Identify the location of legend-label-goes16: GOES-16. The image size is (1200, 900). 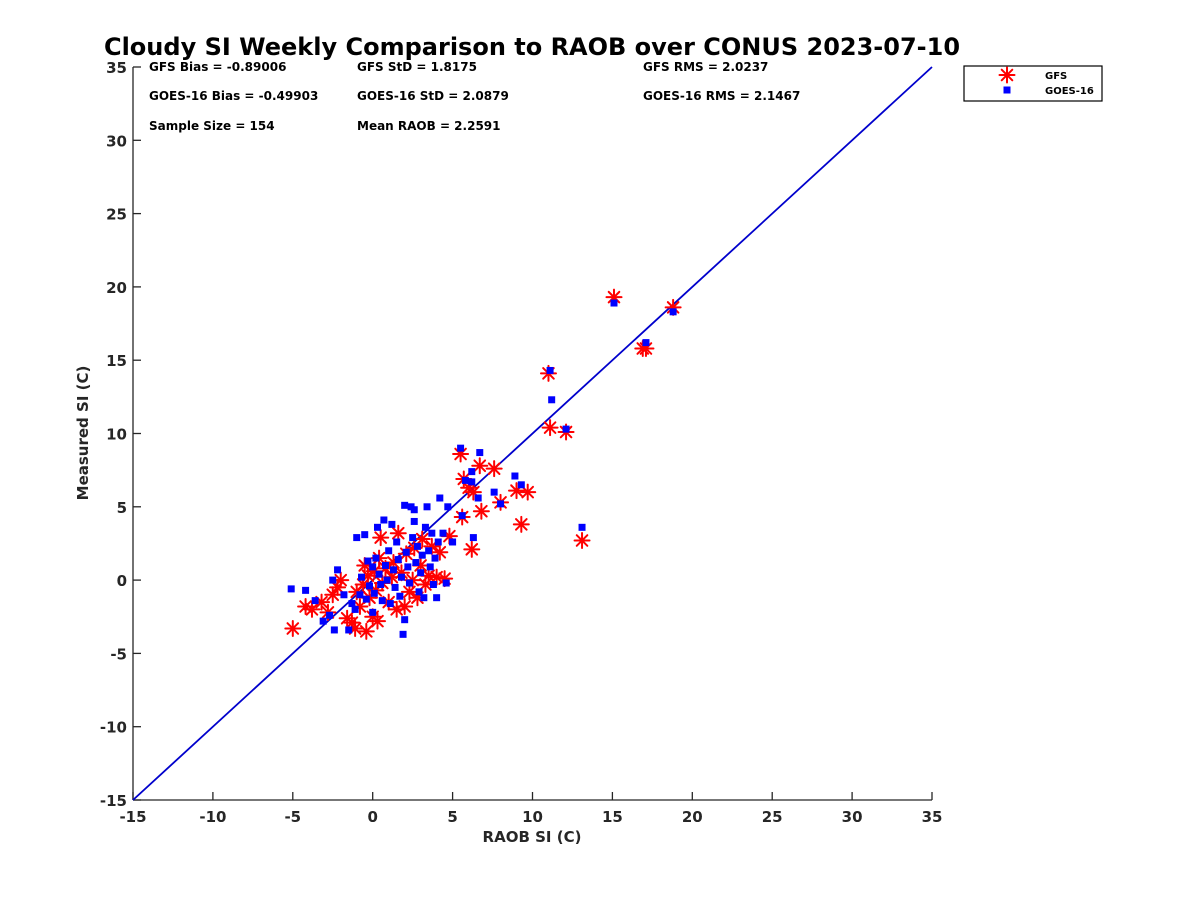
(1069, 91).